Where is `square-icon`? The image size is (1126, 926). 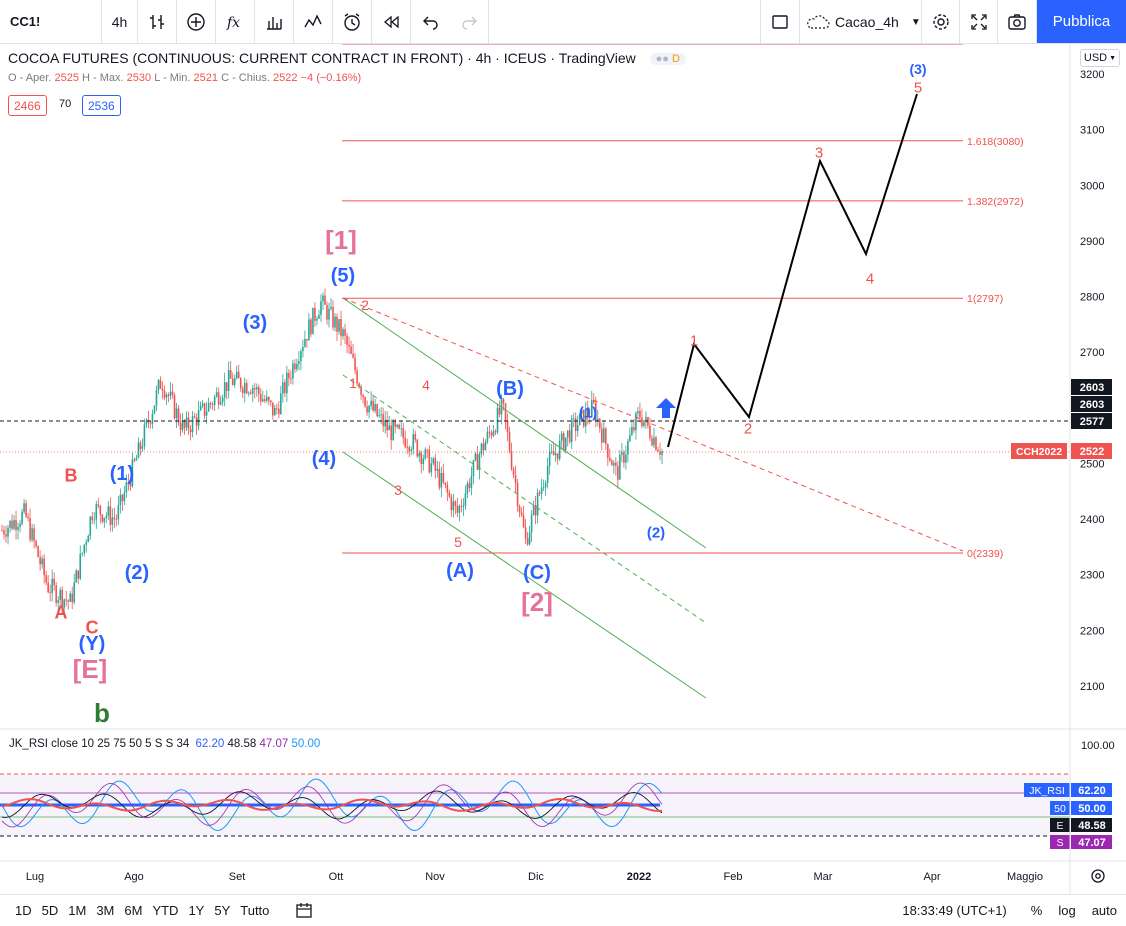
square-icon is located at coordinates (780, 22).